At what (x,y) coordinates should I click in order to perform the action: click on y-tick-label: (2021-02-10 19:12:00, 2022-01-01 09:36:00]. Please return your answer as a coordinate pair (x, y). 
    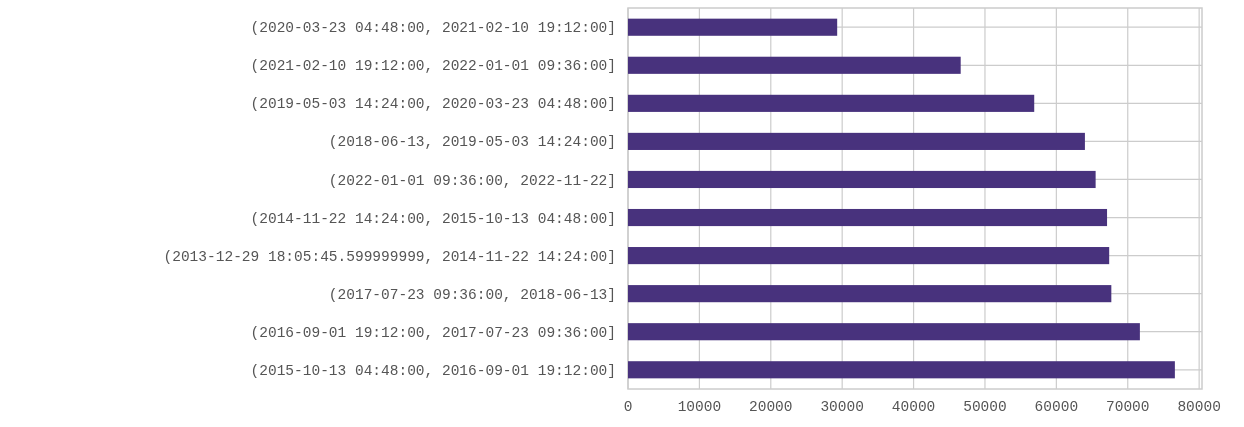
    Looking at the image, I should click on (433, 66).